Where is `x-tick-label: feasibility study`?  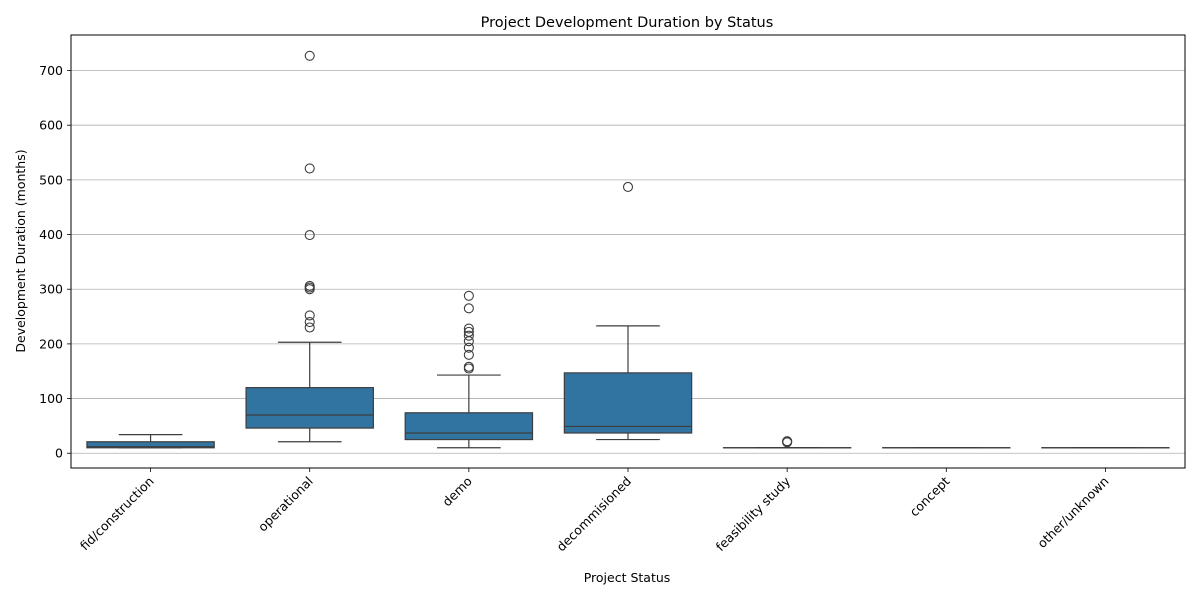 x-tick-label: feasibility study is located at coordinates (753, 513).